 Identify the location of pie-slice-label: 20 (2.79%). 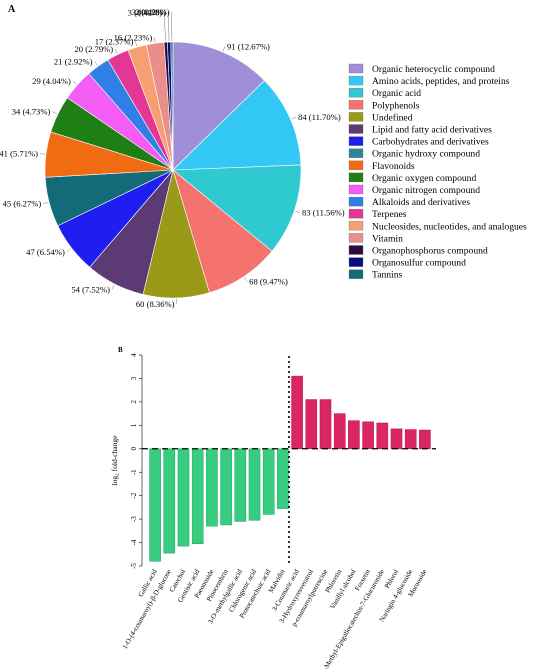
(93, 49).